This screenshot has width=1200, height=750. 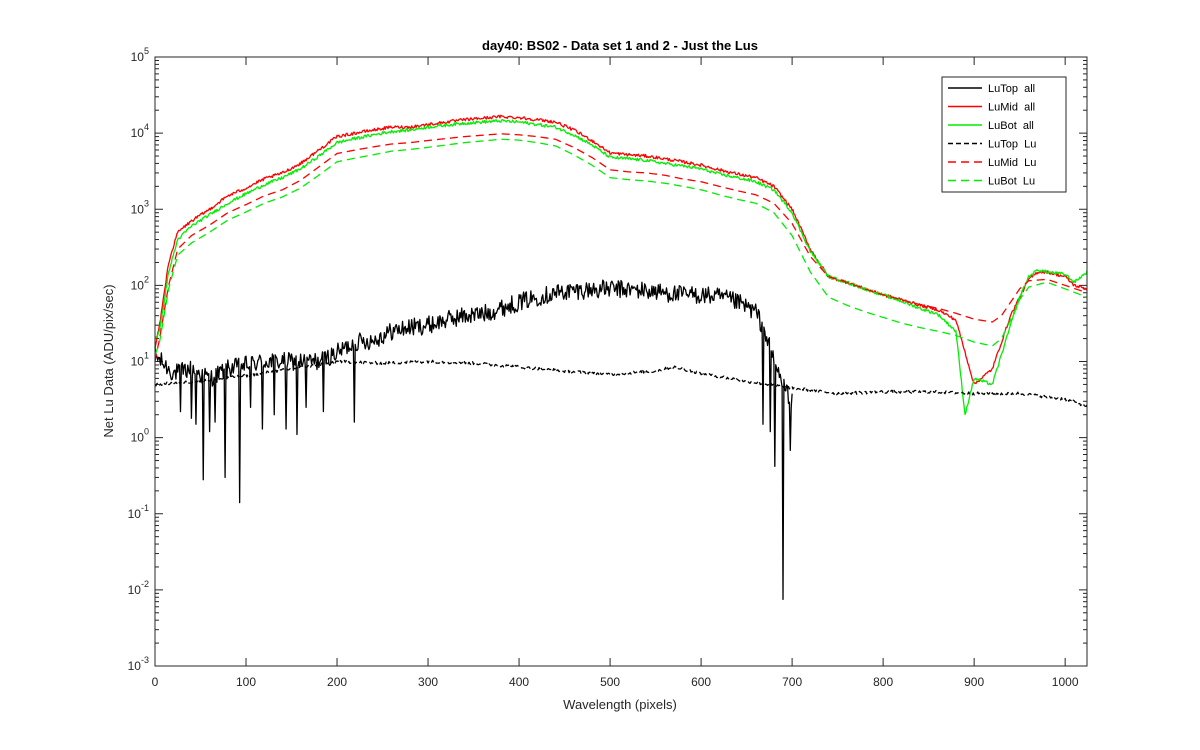 I want to click on x-tick-label: 700, so click(x=792, y=682).